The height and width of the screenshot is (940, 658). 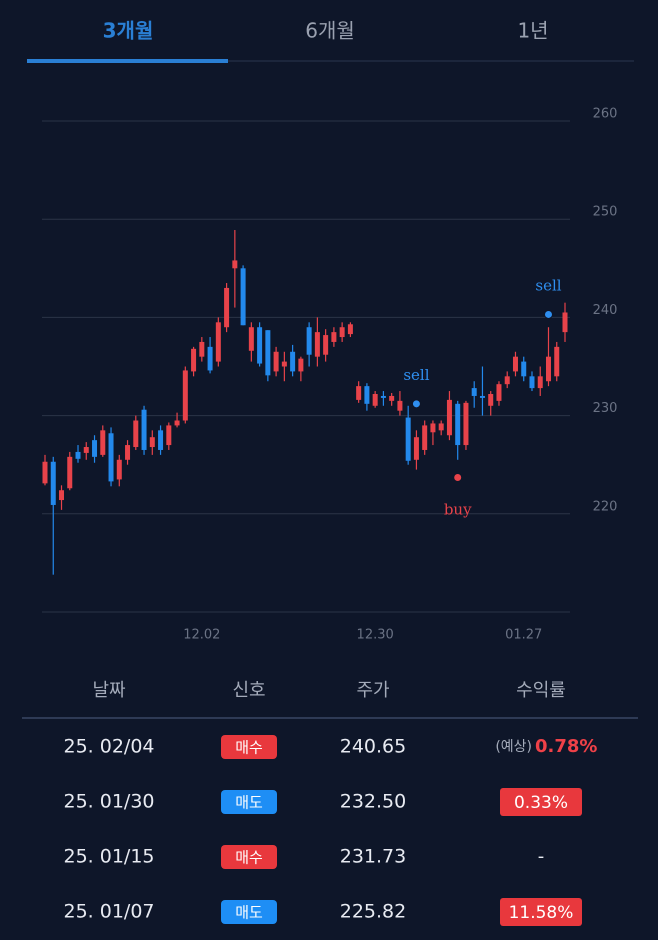 What do you see at coordinates (605, 212) in the screenshot?
I see `y-tick-label: 250` at bounding box center [605, 212].